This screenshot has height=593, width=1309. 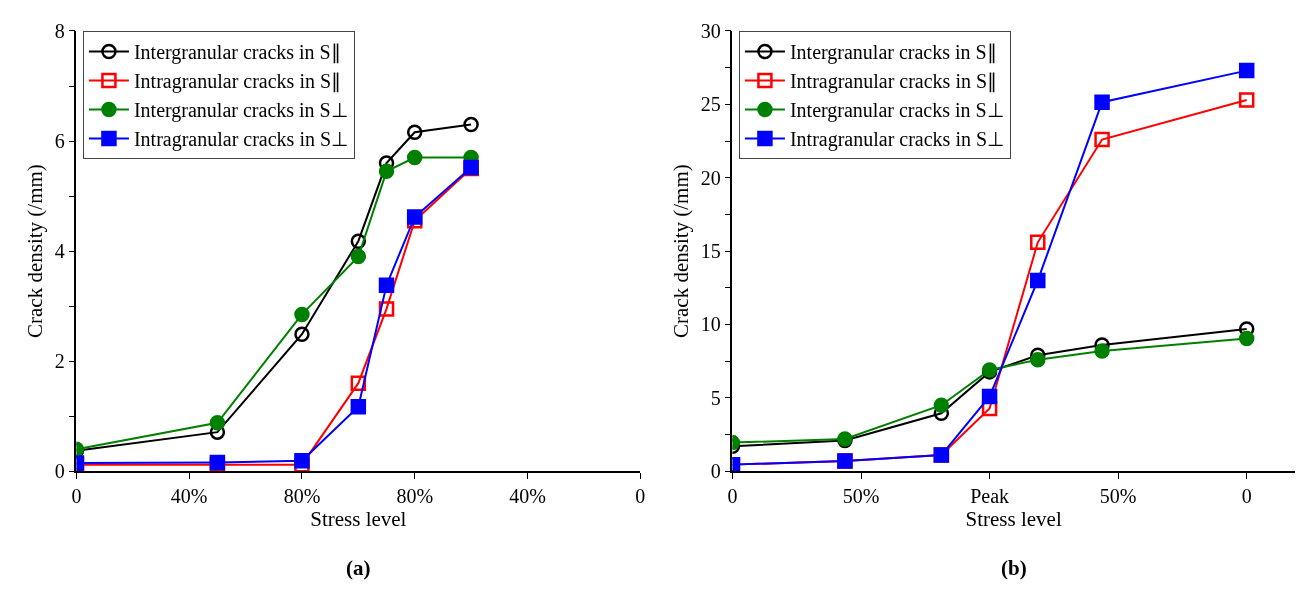 What do you see at coordinates (710, 30) in the screenshot?
I see `y-tick-label: 30` at bounding box center [710, 30].